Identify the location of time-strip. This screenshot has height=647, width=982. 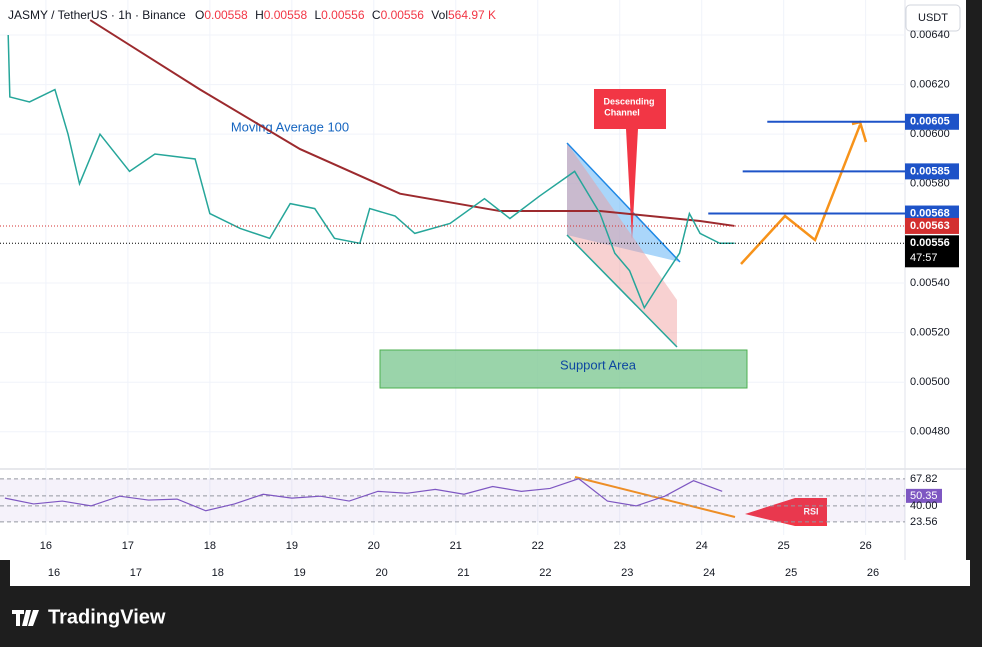
(490, 573).